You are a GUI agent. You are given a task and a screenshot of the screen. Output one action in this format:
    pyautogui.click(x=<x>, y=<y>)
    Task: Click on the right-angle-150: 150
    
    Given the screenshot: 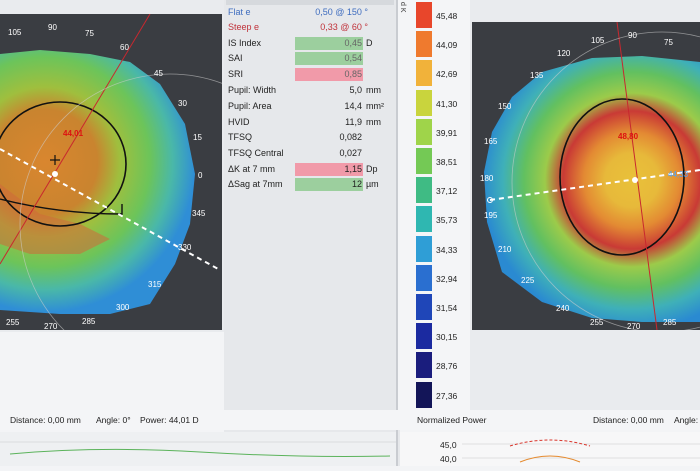 What is the action you would take?
    pyautogui.click(x=505, y=106)
    